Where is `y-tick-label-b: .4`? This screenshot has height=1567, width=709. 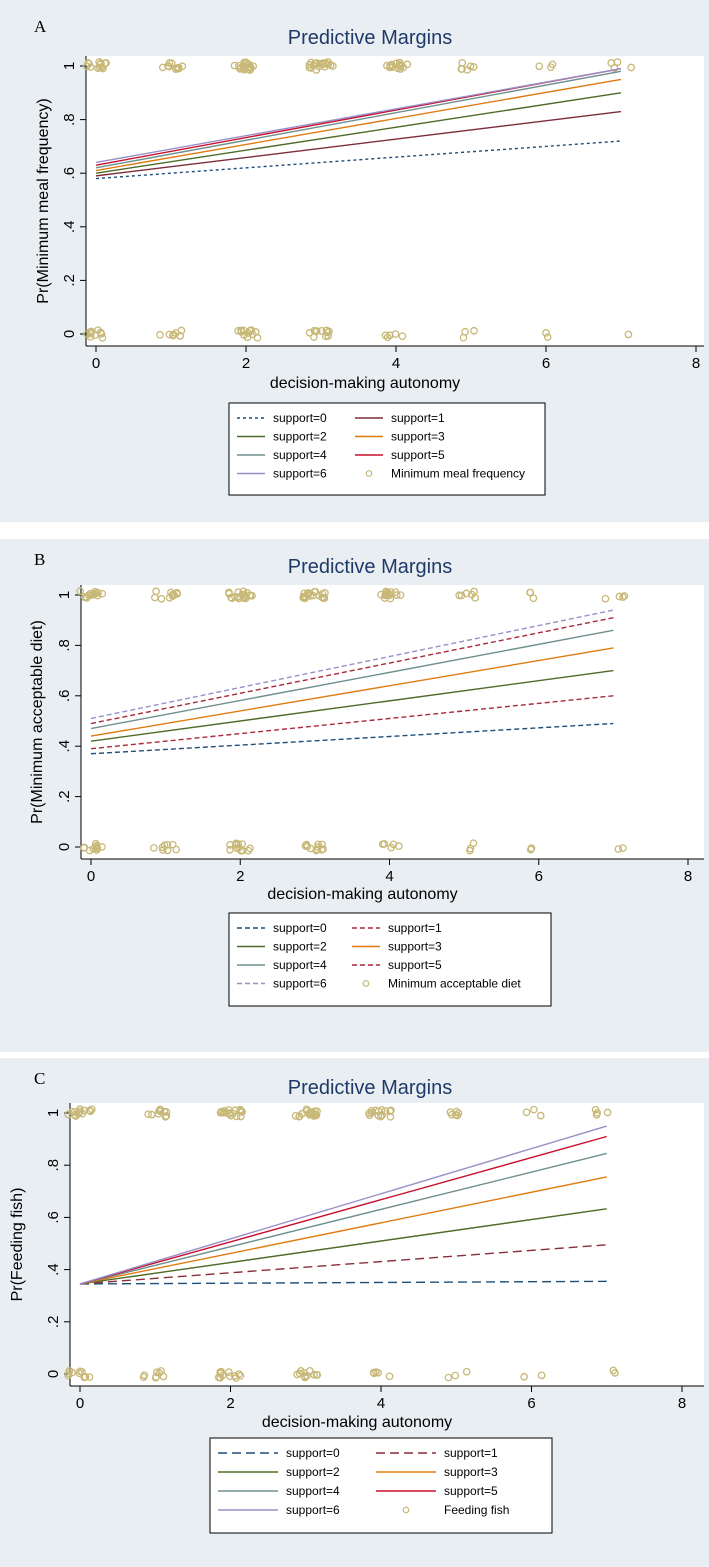
y-tick-label-b: .4 is located at coordinates (64, 746).